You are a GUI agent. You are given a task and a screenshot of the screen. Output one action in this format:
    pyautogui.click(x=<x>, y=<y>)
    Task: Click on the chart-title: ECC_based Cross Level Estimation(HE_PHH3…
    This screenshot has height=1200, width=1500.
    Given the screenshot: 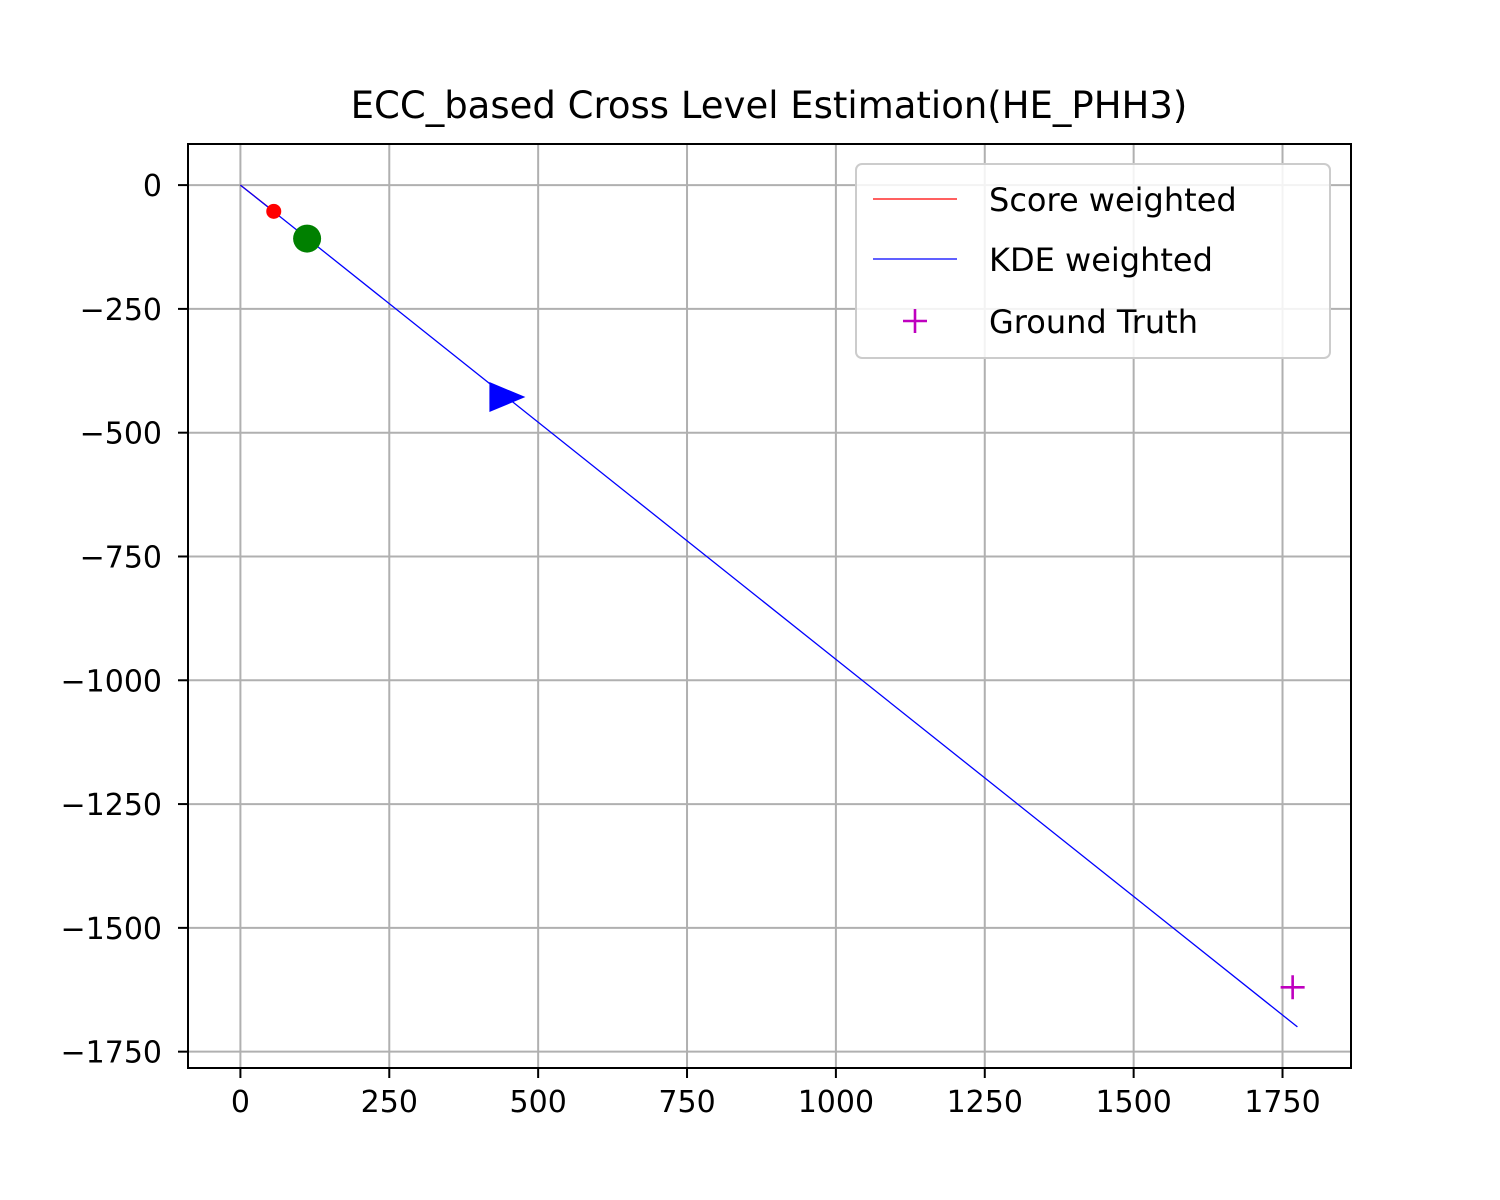 What is the action you would take?
    pyautogui.click(x=769, y=105)
    